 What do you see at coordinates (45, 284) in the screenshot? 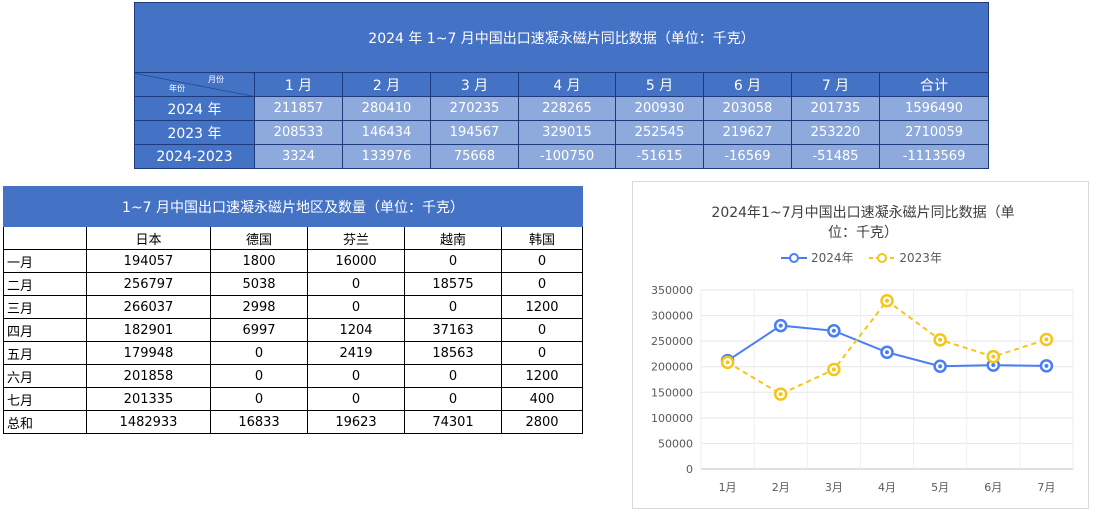
I see `row-label: 二月` at bounding box center [45, 284].